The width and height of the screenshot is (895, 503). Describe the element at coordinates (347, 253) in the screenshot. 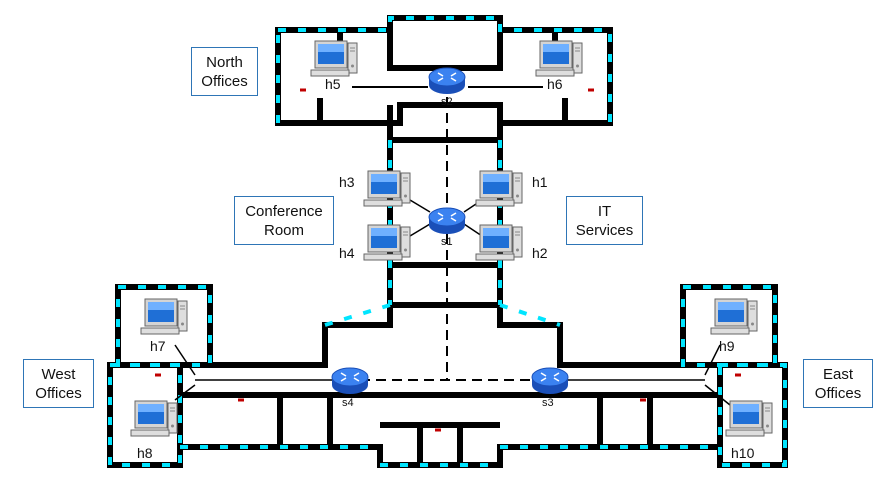

I see `host-h4-label: h4` at that location.